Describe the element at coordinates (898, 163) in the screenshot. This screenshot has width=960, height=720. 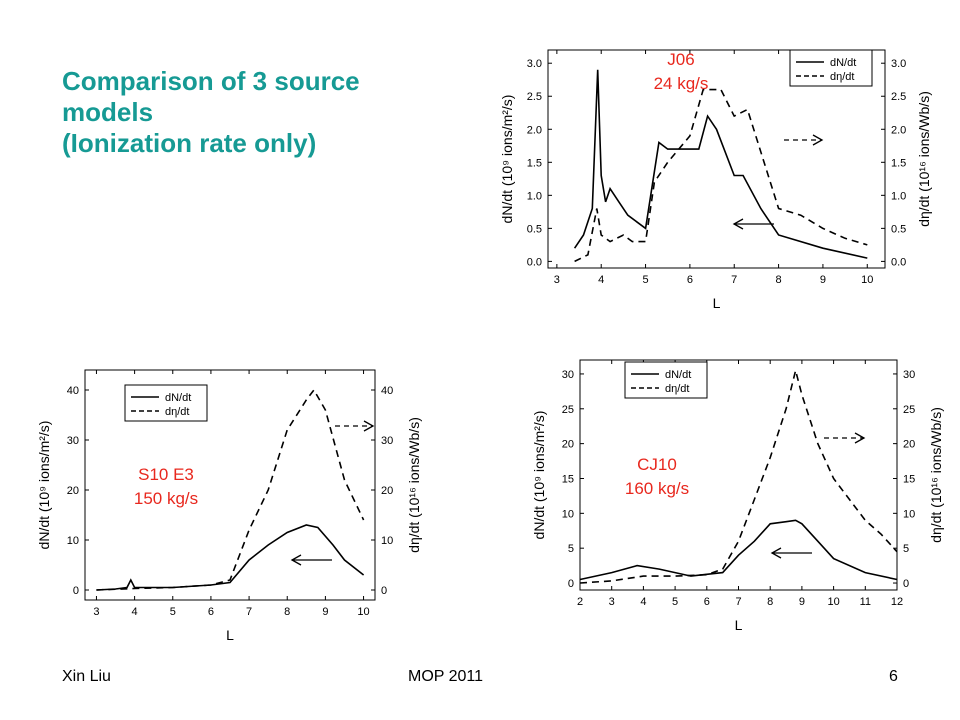
I see `y2-tick-label: 1.5` at that location.